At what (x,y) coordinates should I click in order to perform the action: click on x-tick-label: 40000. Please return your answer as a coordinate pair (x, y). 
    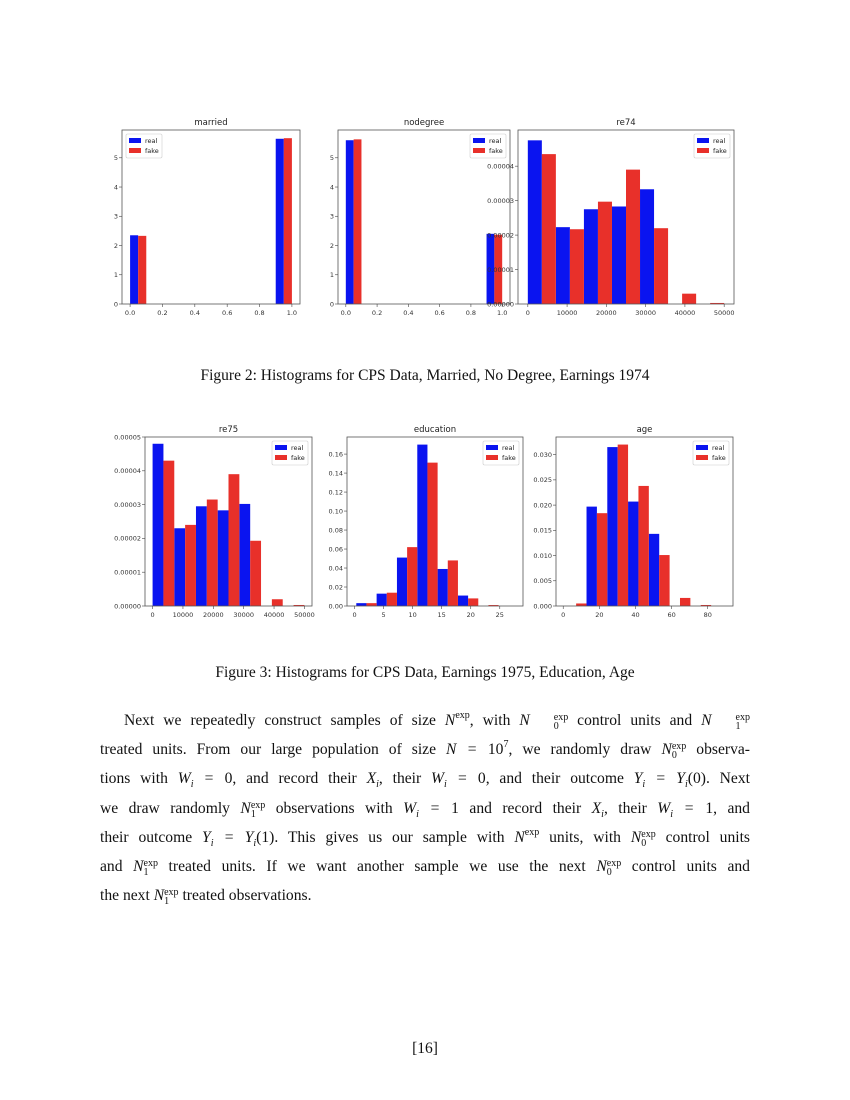
    Looking at the image, I should click on (685, 313).